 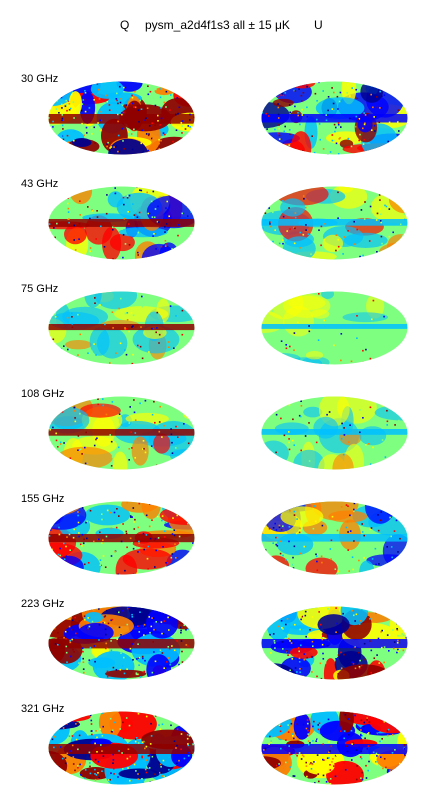 I want to click on map-row: 321 GHz, so click(x=213, y=753).